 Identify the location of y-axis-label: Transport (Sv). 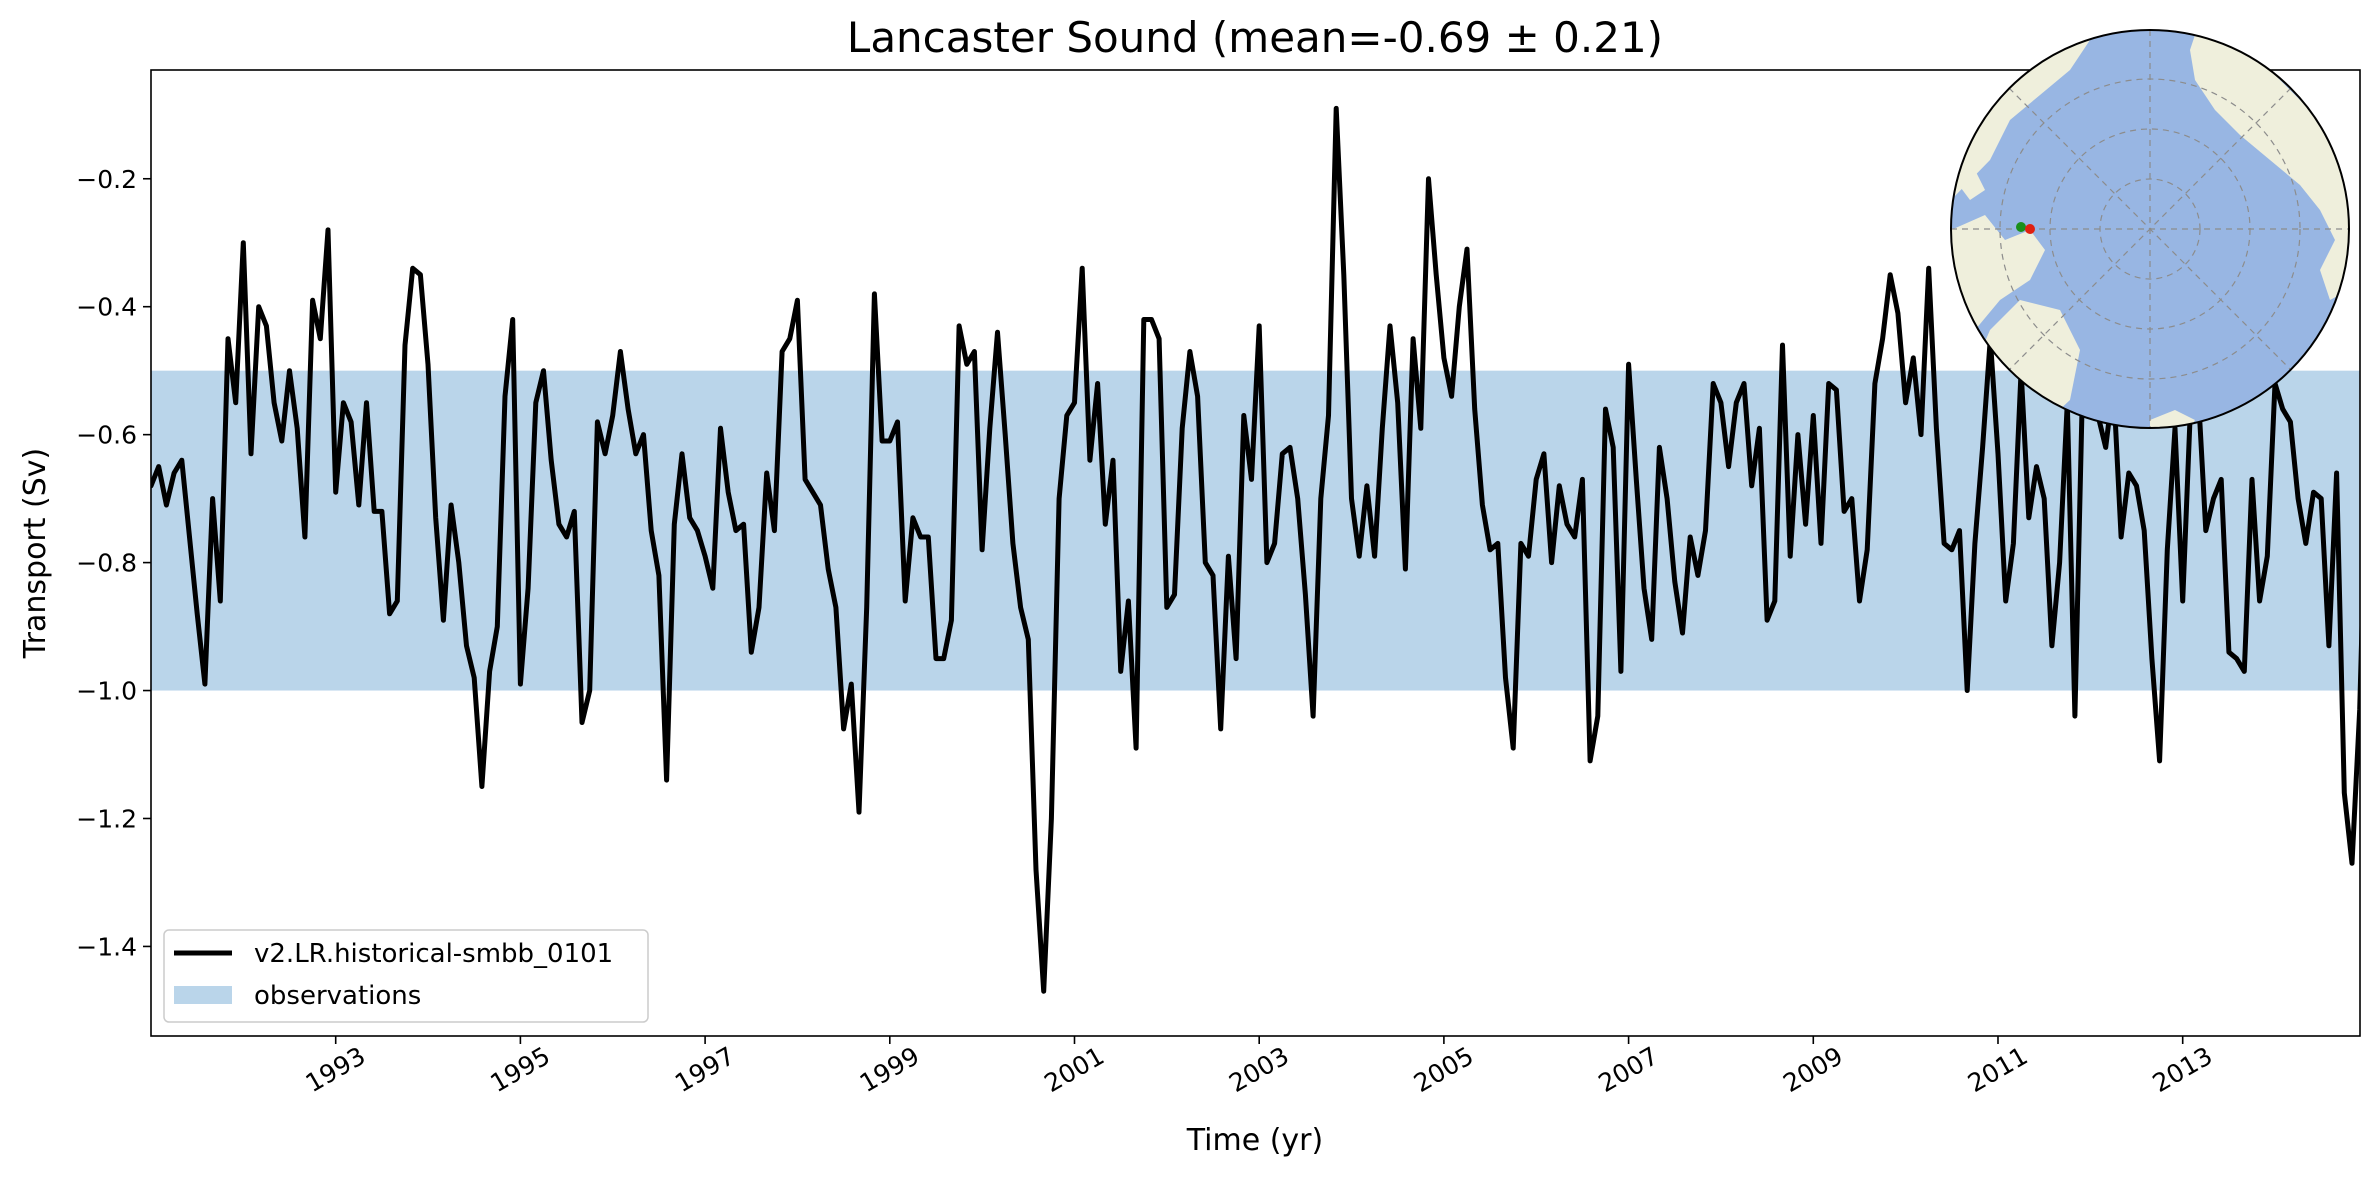
(35, 554).